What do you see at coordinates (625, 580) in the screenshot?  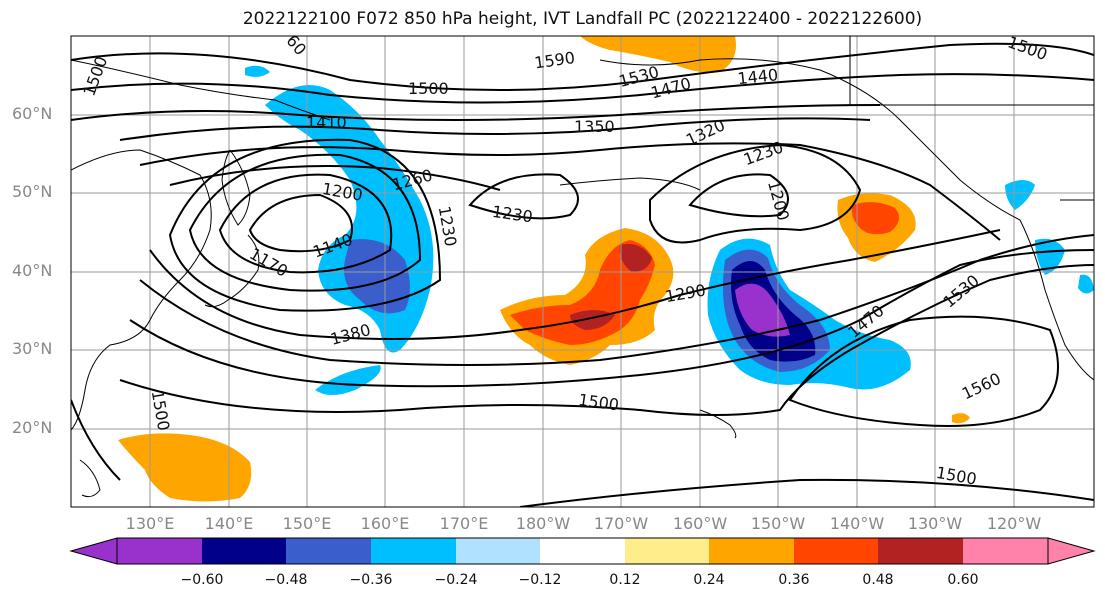 I see `colorbar-tick: 0.12` at bounding box center [625, 580].